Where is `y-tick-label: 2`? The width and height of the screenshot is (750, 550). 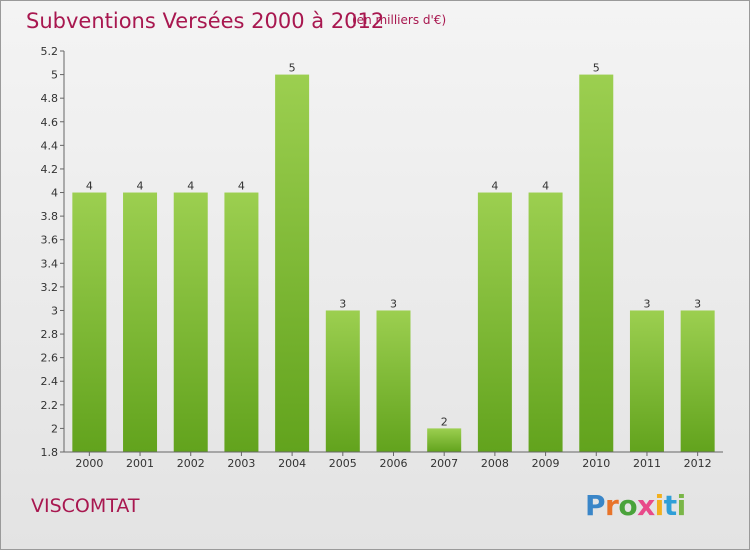 y-tick-label: 2 is located at coordinates (54, 428).